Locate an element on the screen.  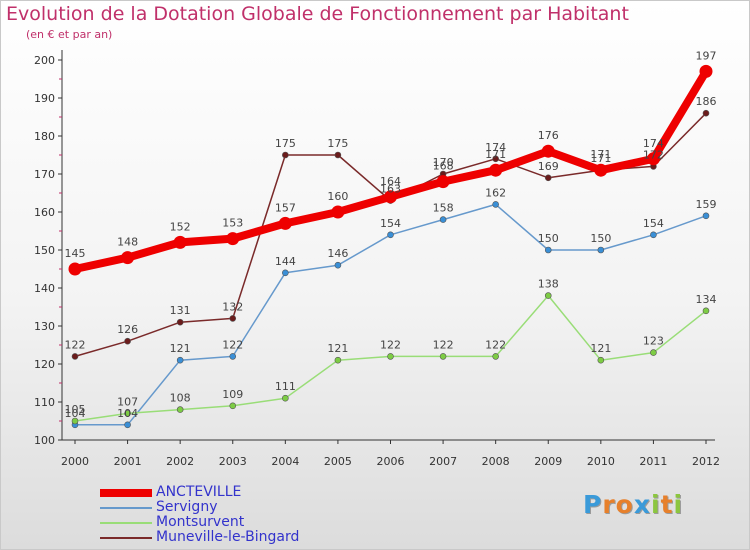
y-tick-label: 180 is located at coordinates (44, 136).